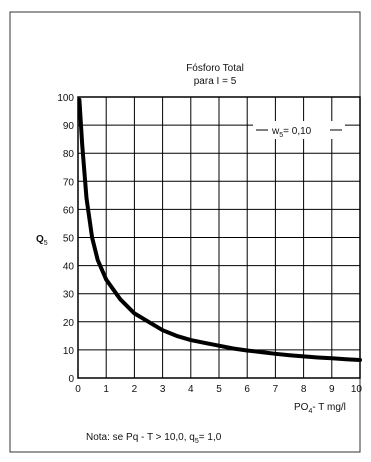  What do you see at coordinates (215, 81) in the screenshot?
I see `chart-subtitle: para I = 5` at bounding box center [215, 81].